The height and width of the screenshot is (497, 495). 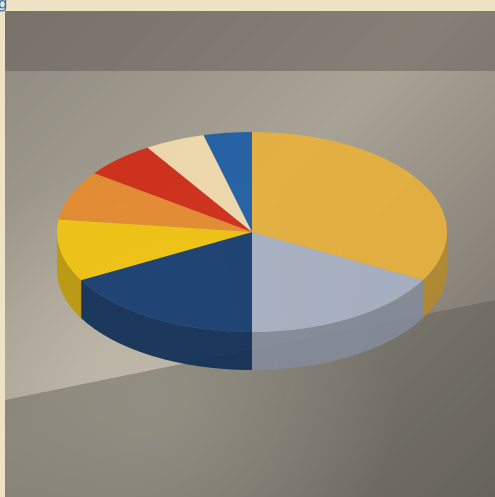 I want to click on photo-dark-band, so click(x=250, y=41).